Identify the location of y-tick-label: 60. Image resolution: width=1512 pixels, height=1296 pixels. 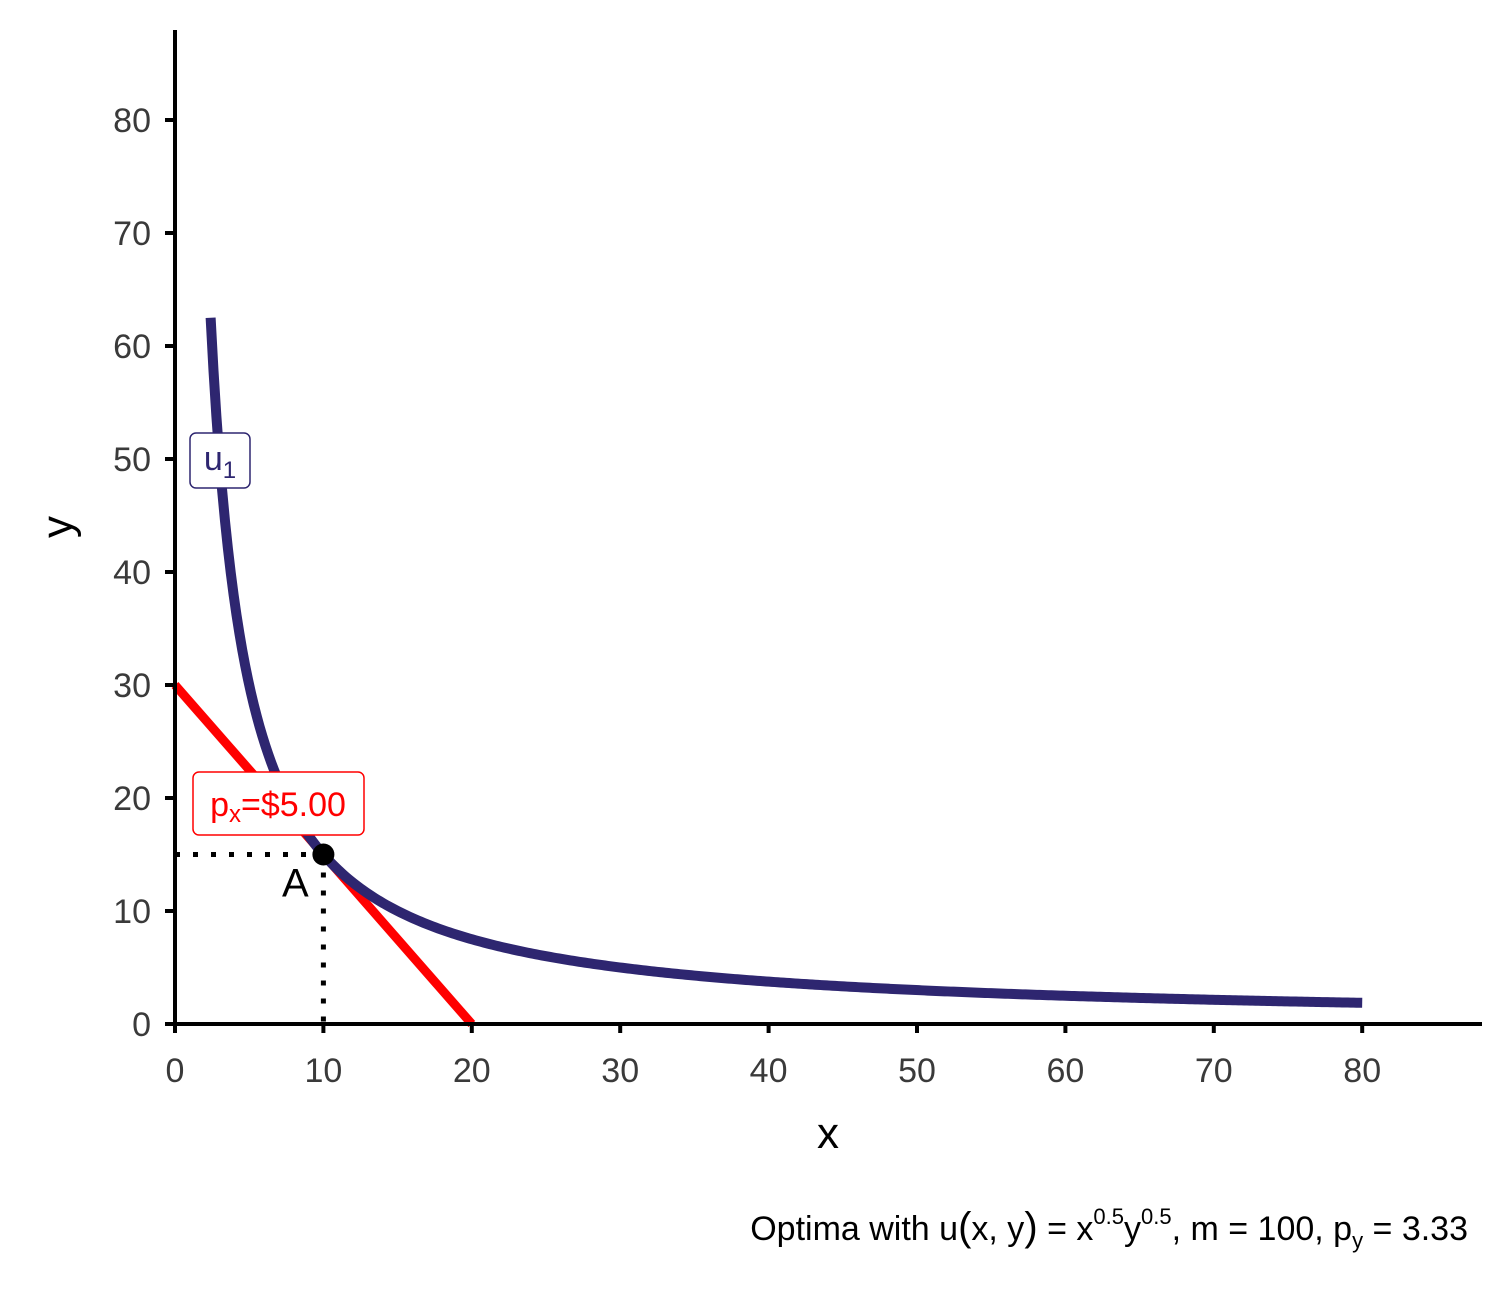
(132, 347).